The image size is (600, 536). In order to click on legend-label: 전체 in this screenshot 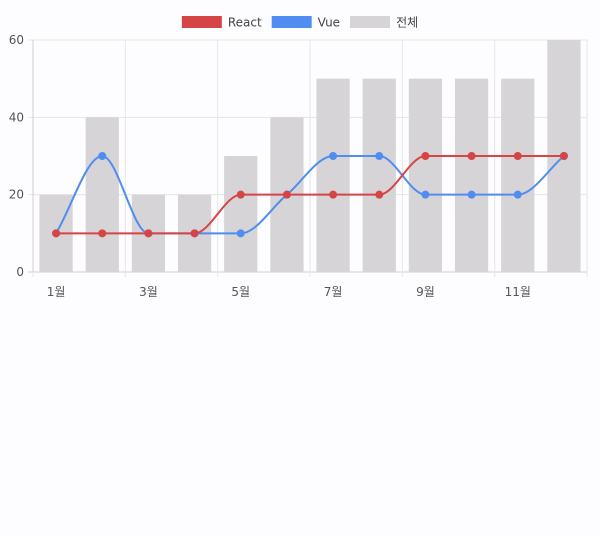, I will do `click(407, 23)`.